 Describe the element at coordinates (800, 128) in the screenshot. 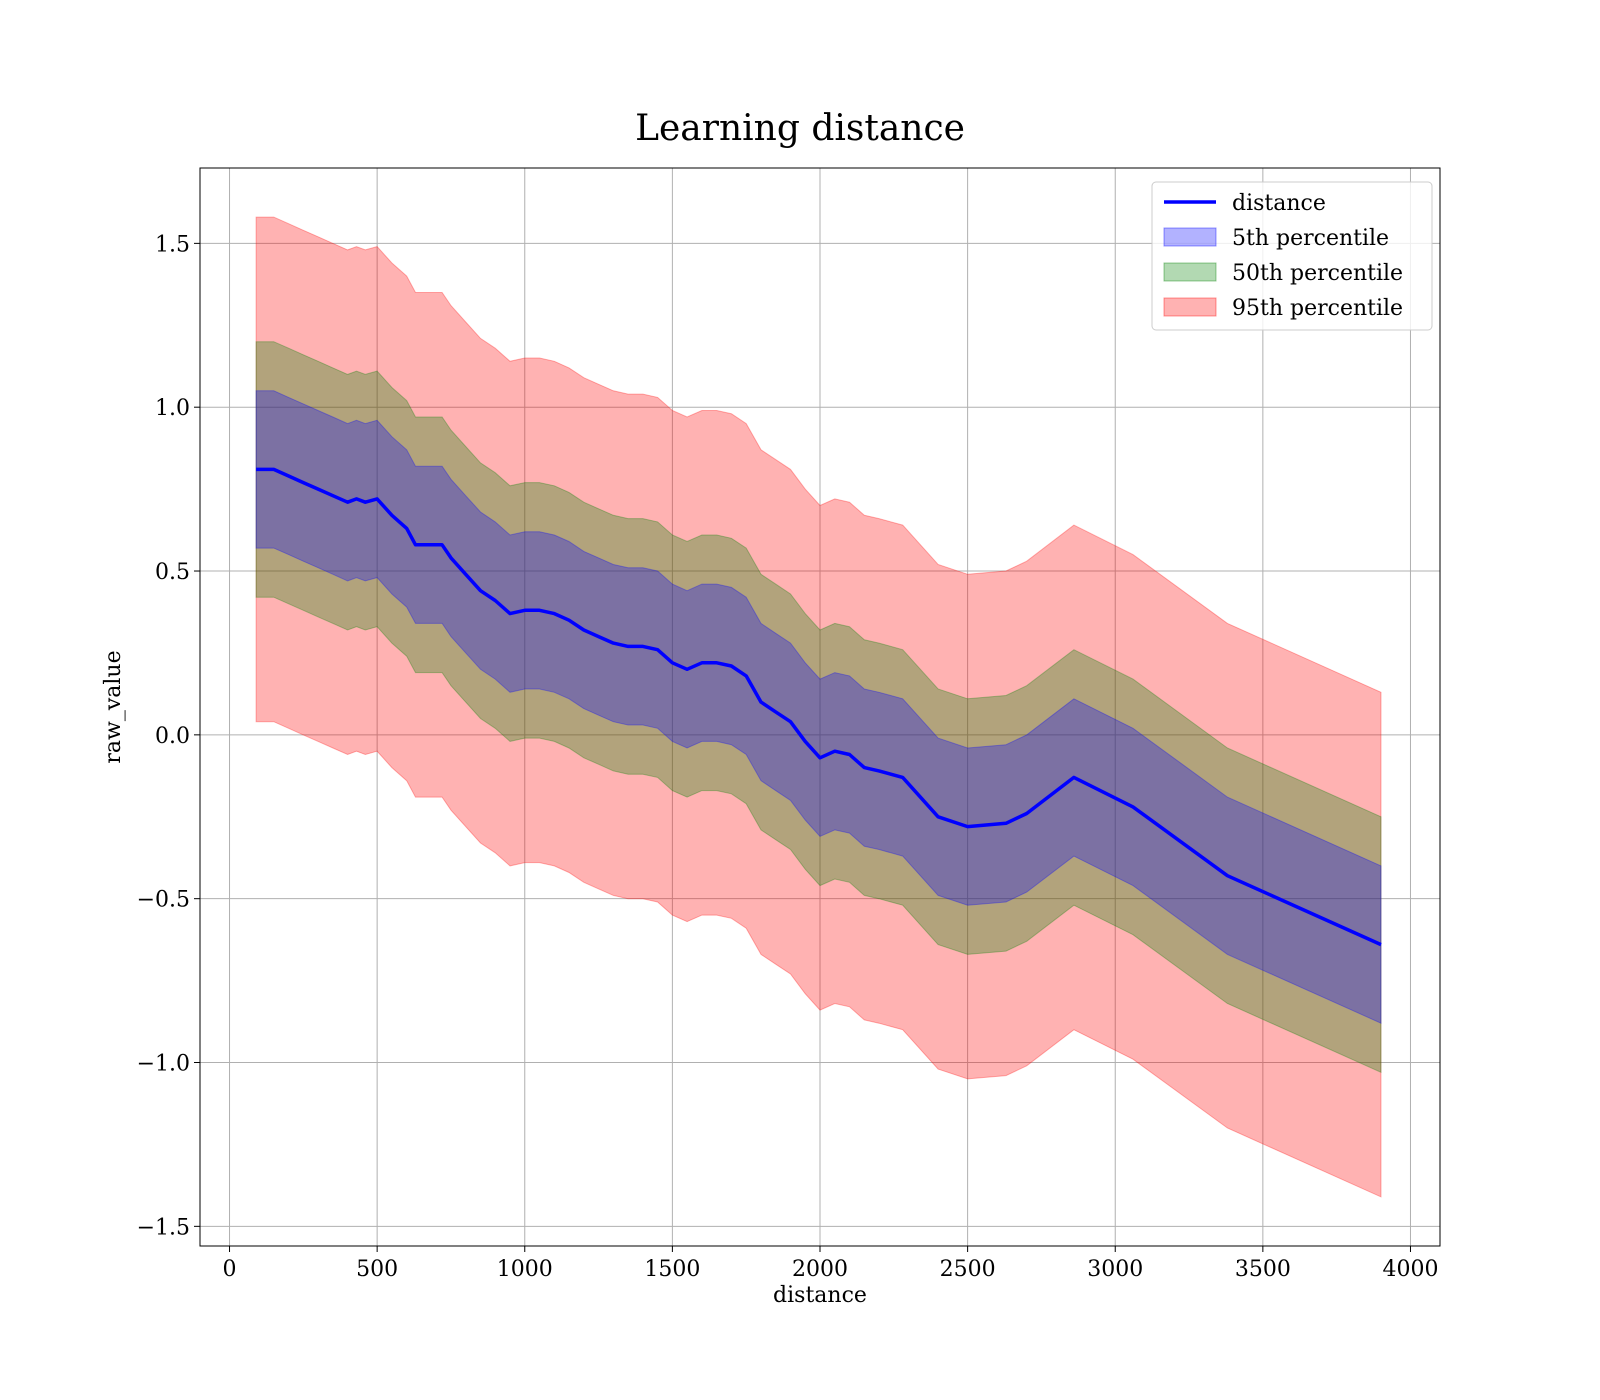

I see `chart-title: Learning distance` at that location.